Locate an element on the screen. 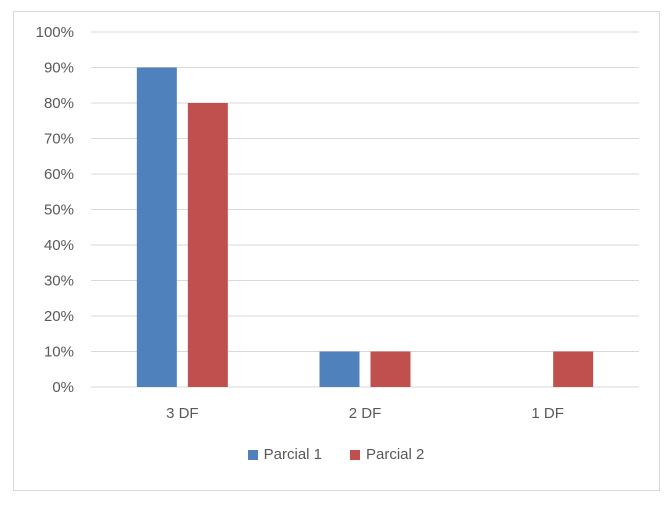 The image size is (672, 506). y-tick-label: 10% is located at coordinates (59, 352).